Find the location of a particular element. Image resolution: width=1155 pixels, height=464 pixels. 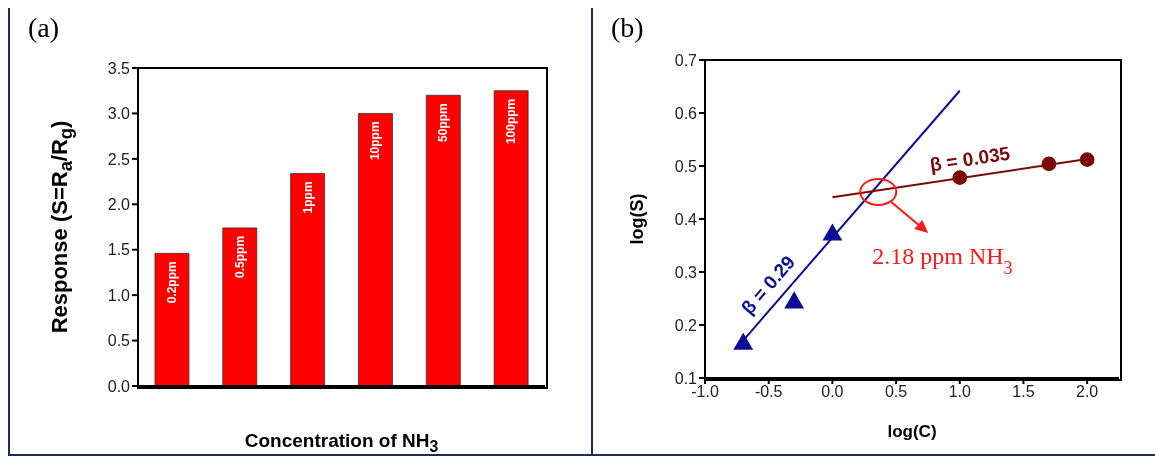

y-tick-label: 0.4 is located at coordinates (686, 219).